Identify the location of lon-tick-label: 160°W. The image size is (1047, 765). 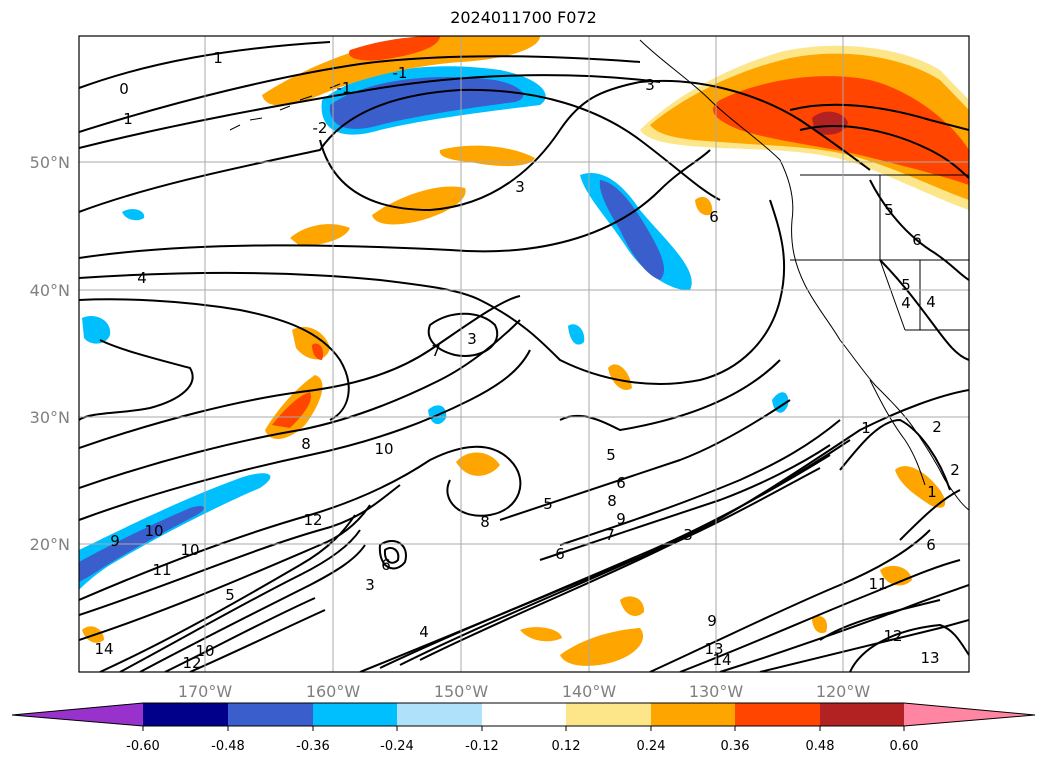
(333, 691).